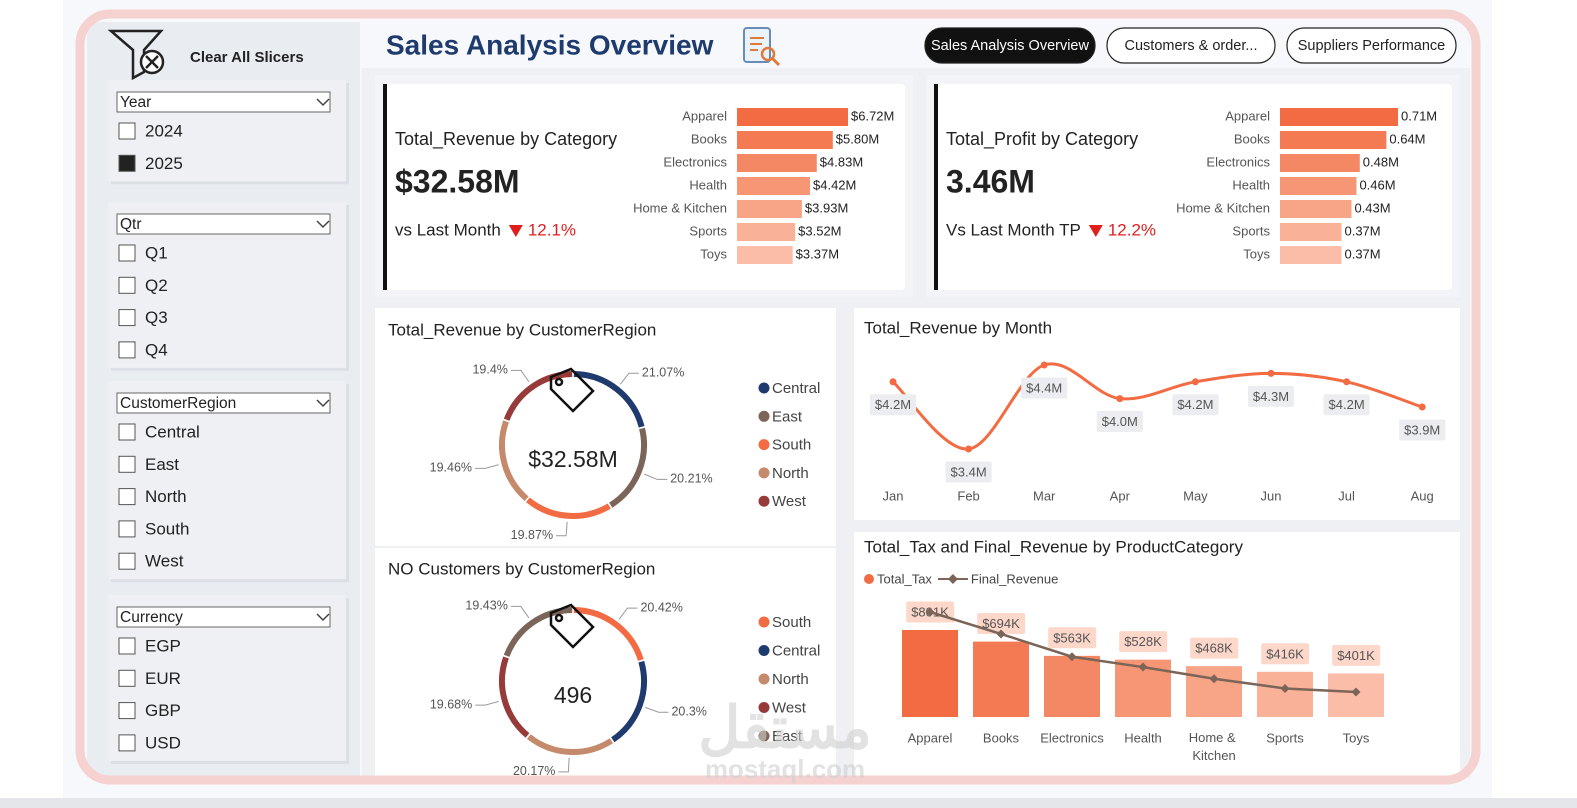 The image size is (1577, 808). Describe the element at coordinates (163, 645) in the screenshot. I see `slicer-option: EGP` at that location.